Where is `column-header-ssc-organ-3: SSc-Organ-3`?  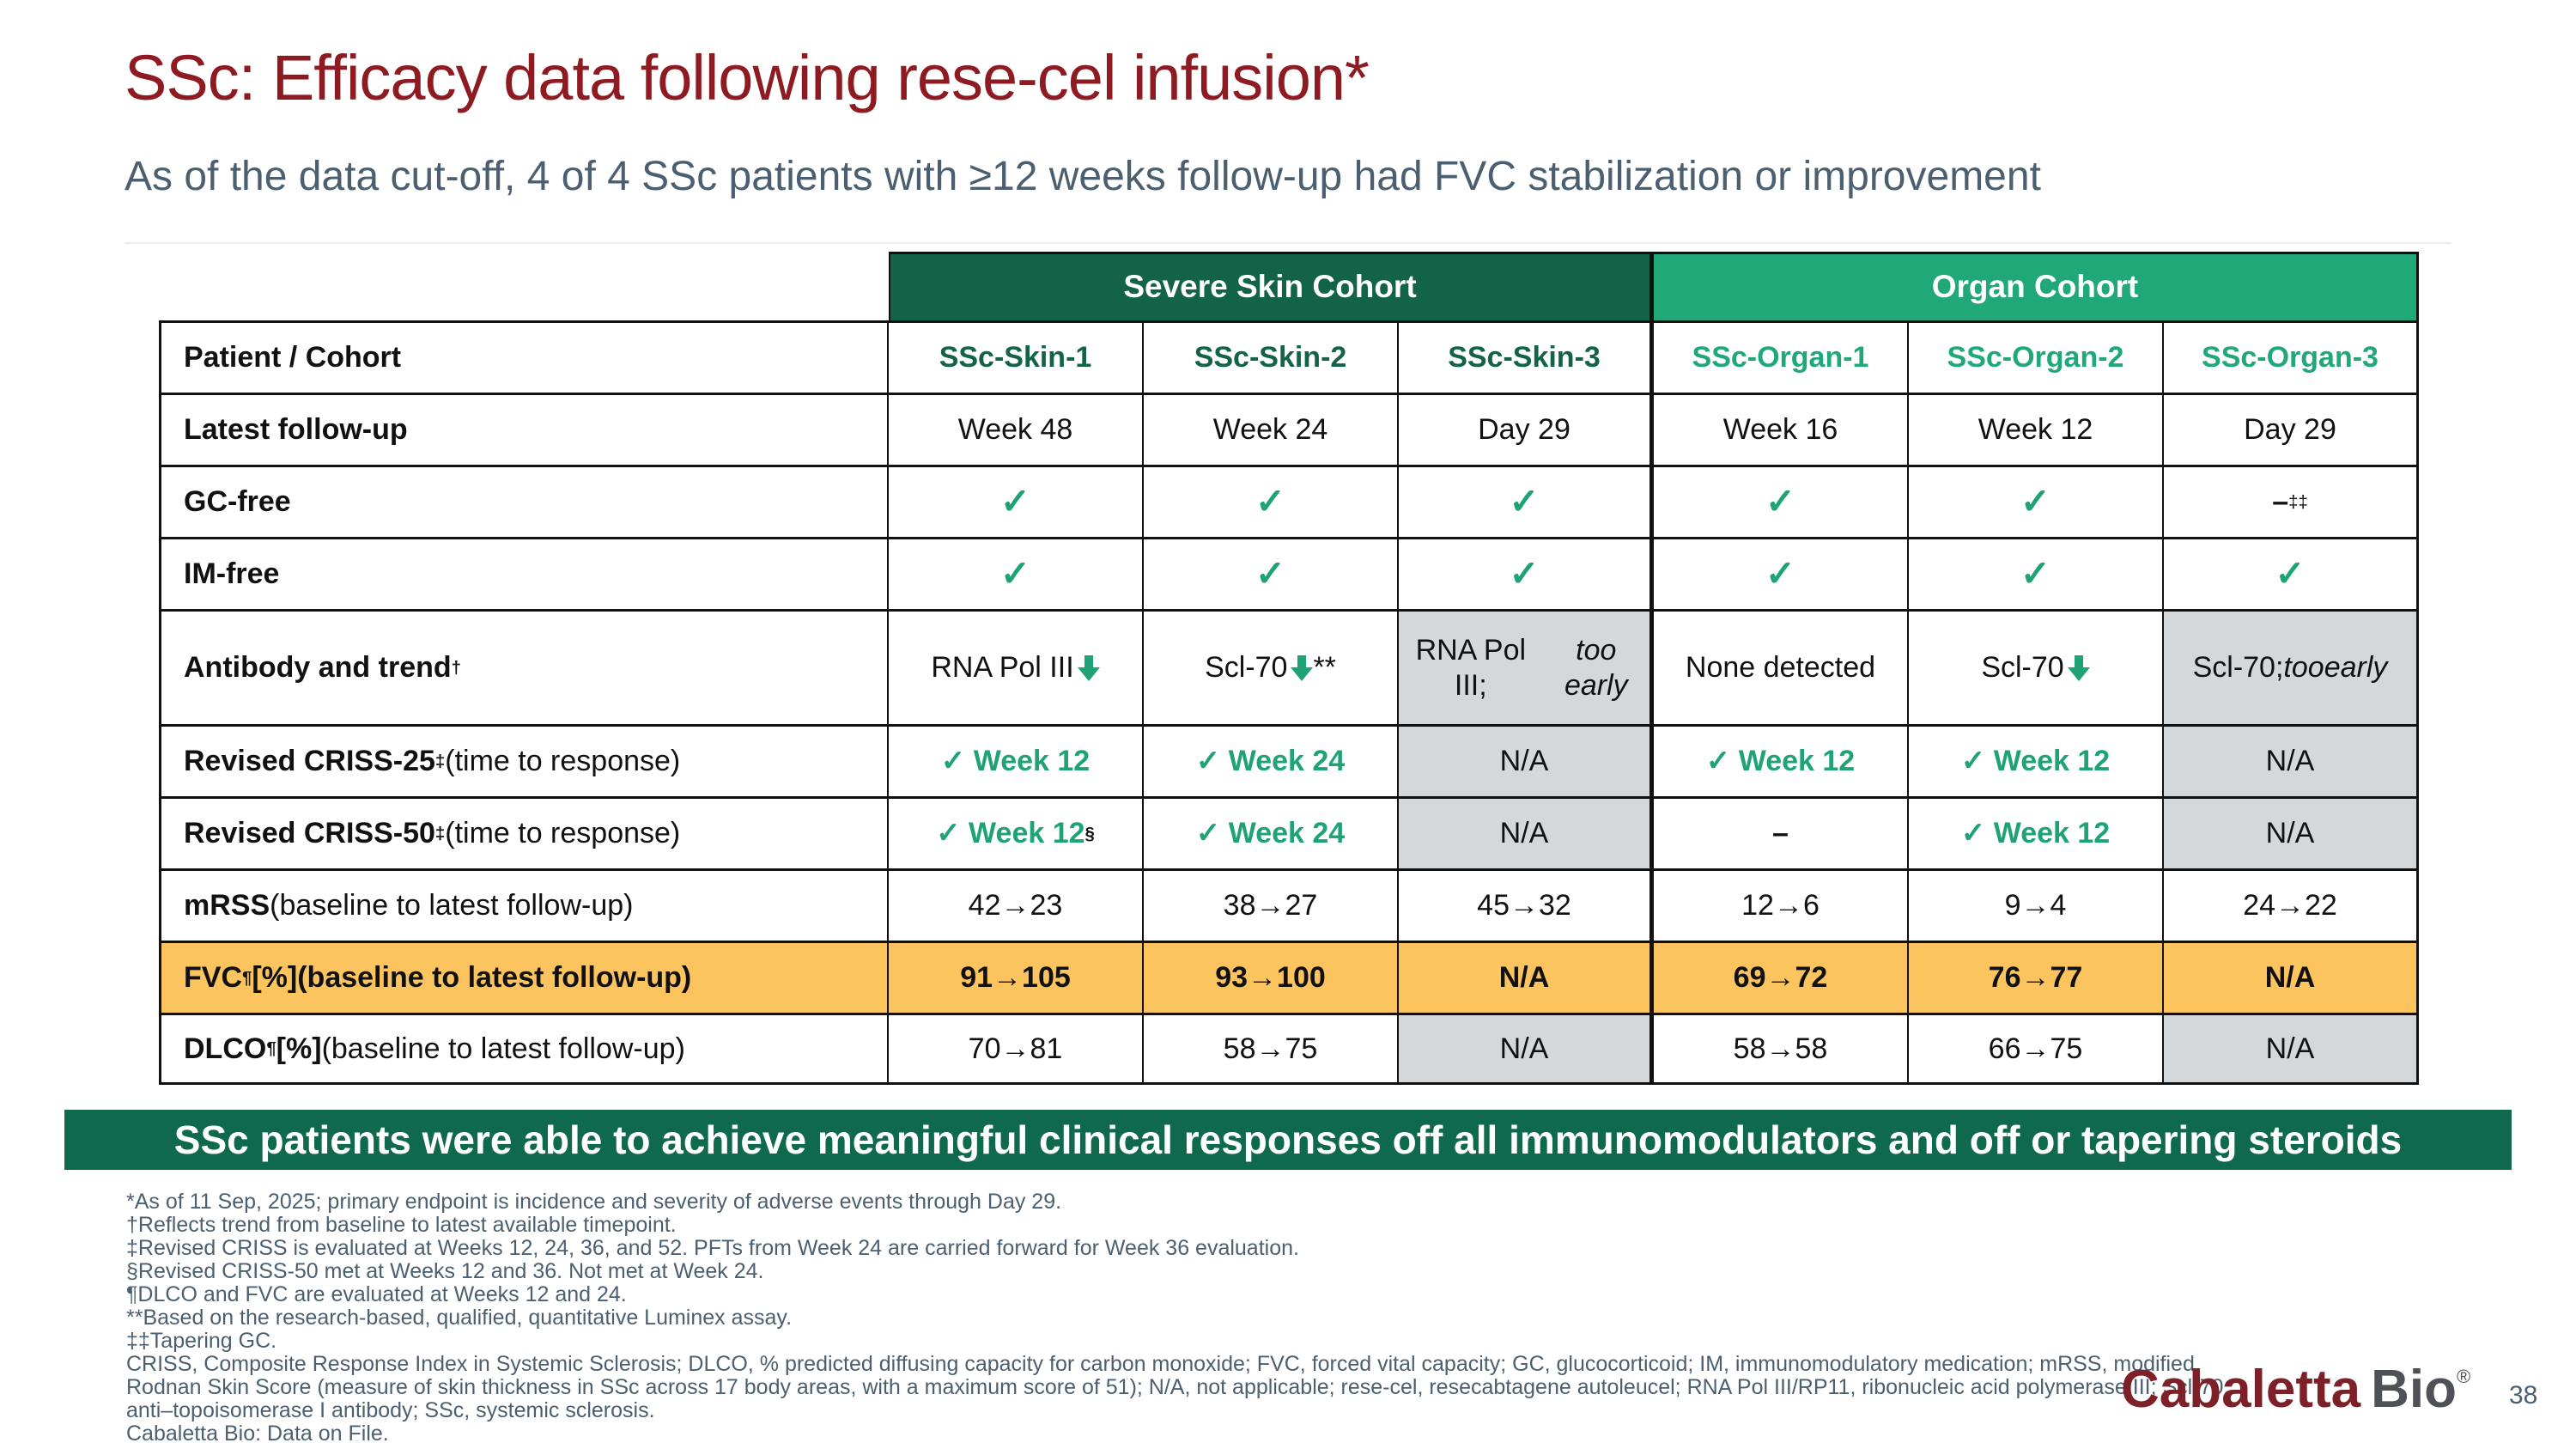
column-header-ssc-organ-3: SSc-Organ-3 is located at coordinates (2291, 356).